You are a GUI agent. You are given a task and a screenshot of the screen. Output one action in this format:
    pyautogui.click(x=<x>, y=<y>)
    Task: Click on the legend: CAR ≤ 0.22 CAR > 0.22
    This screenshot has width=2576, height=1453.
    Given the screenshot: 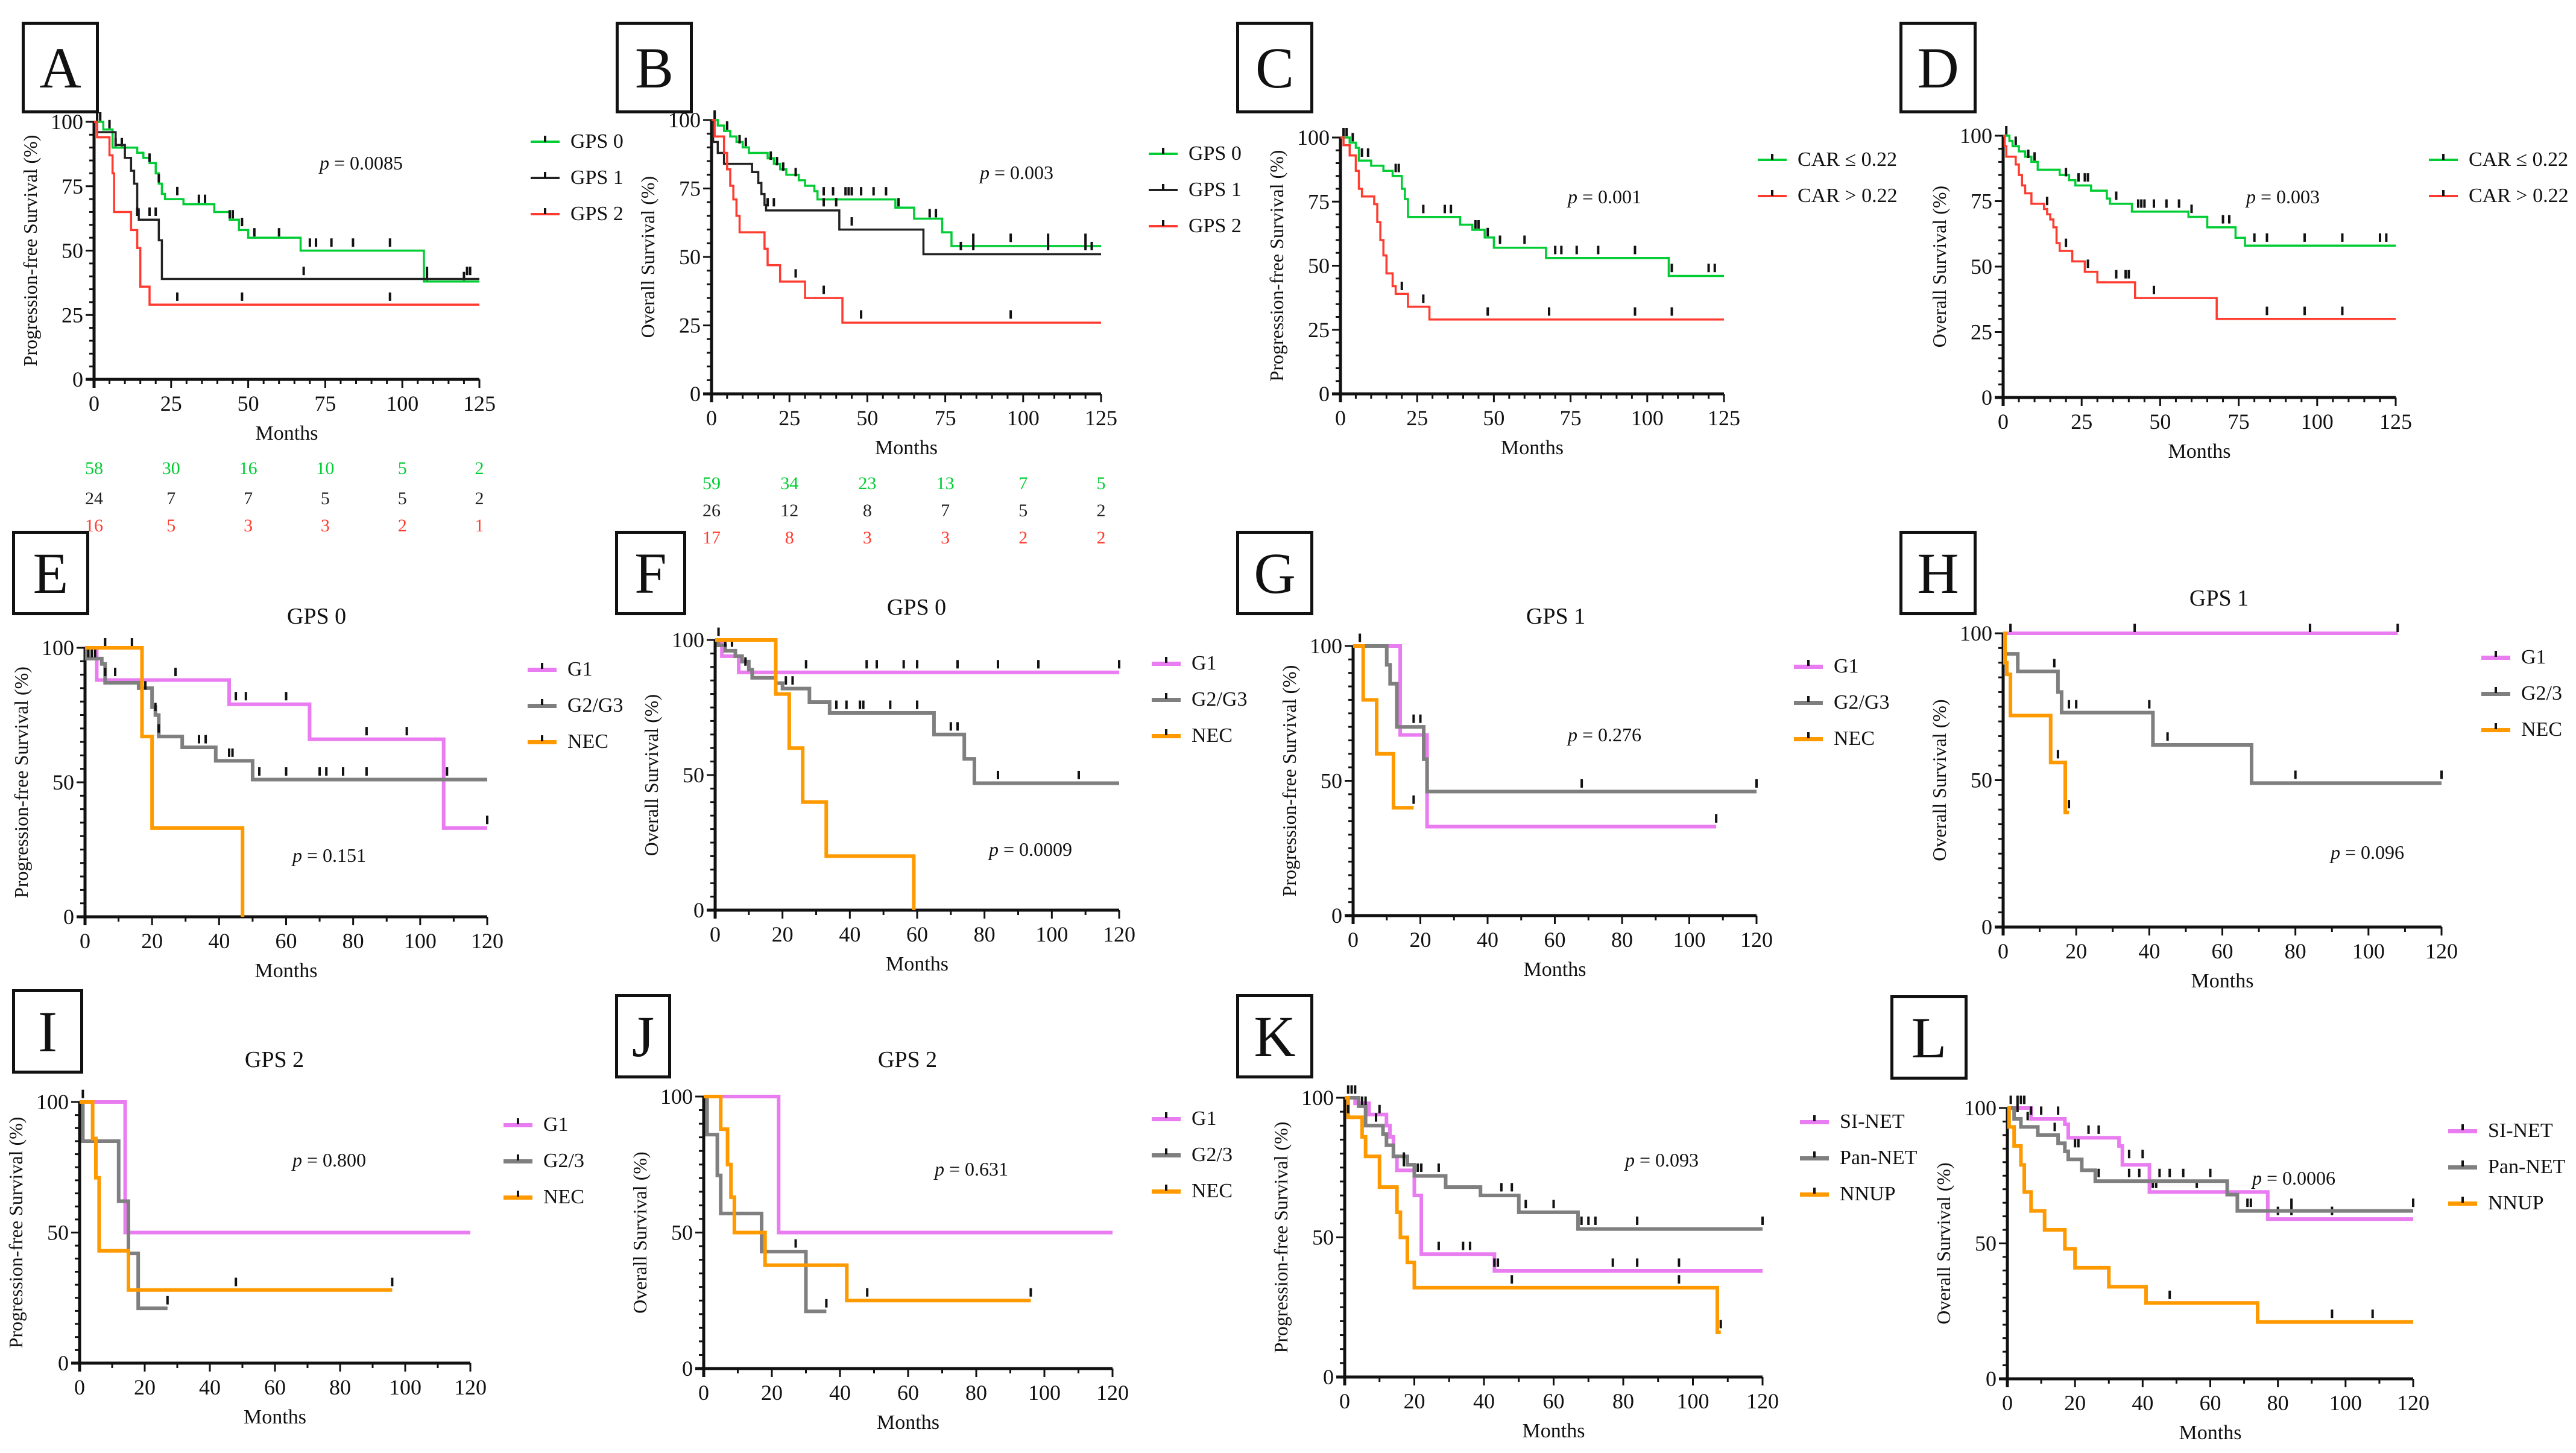 What is the action you would take?
    pyautogui.click(x=2499, y=178)
    